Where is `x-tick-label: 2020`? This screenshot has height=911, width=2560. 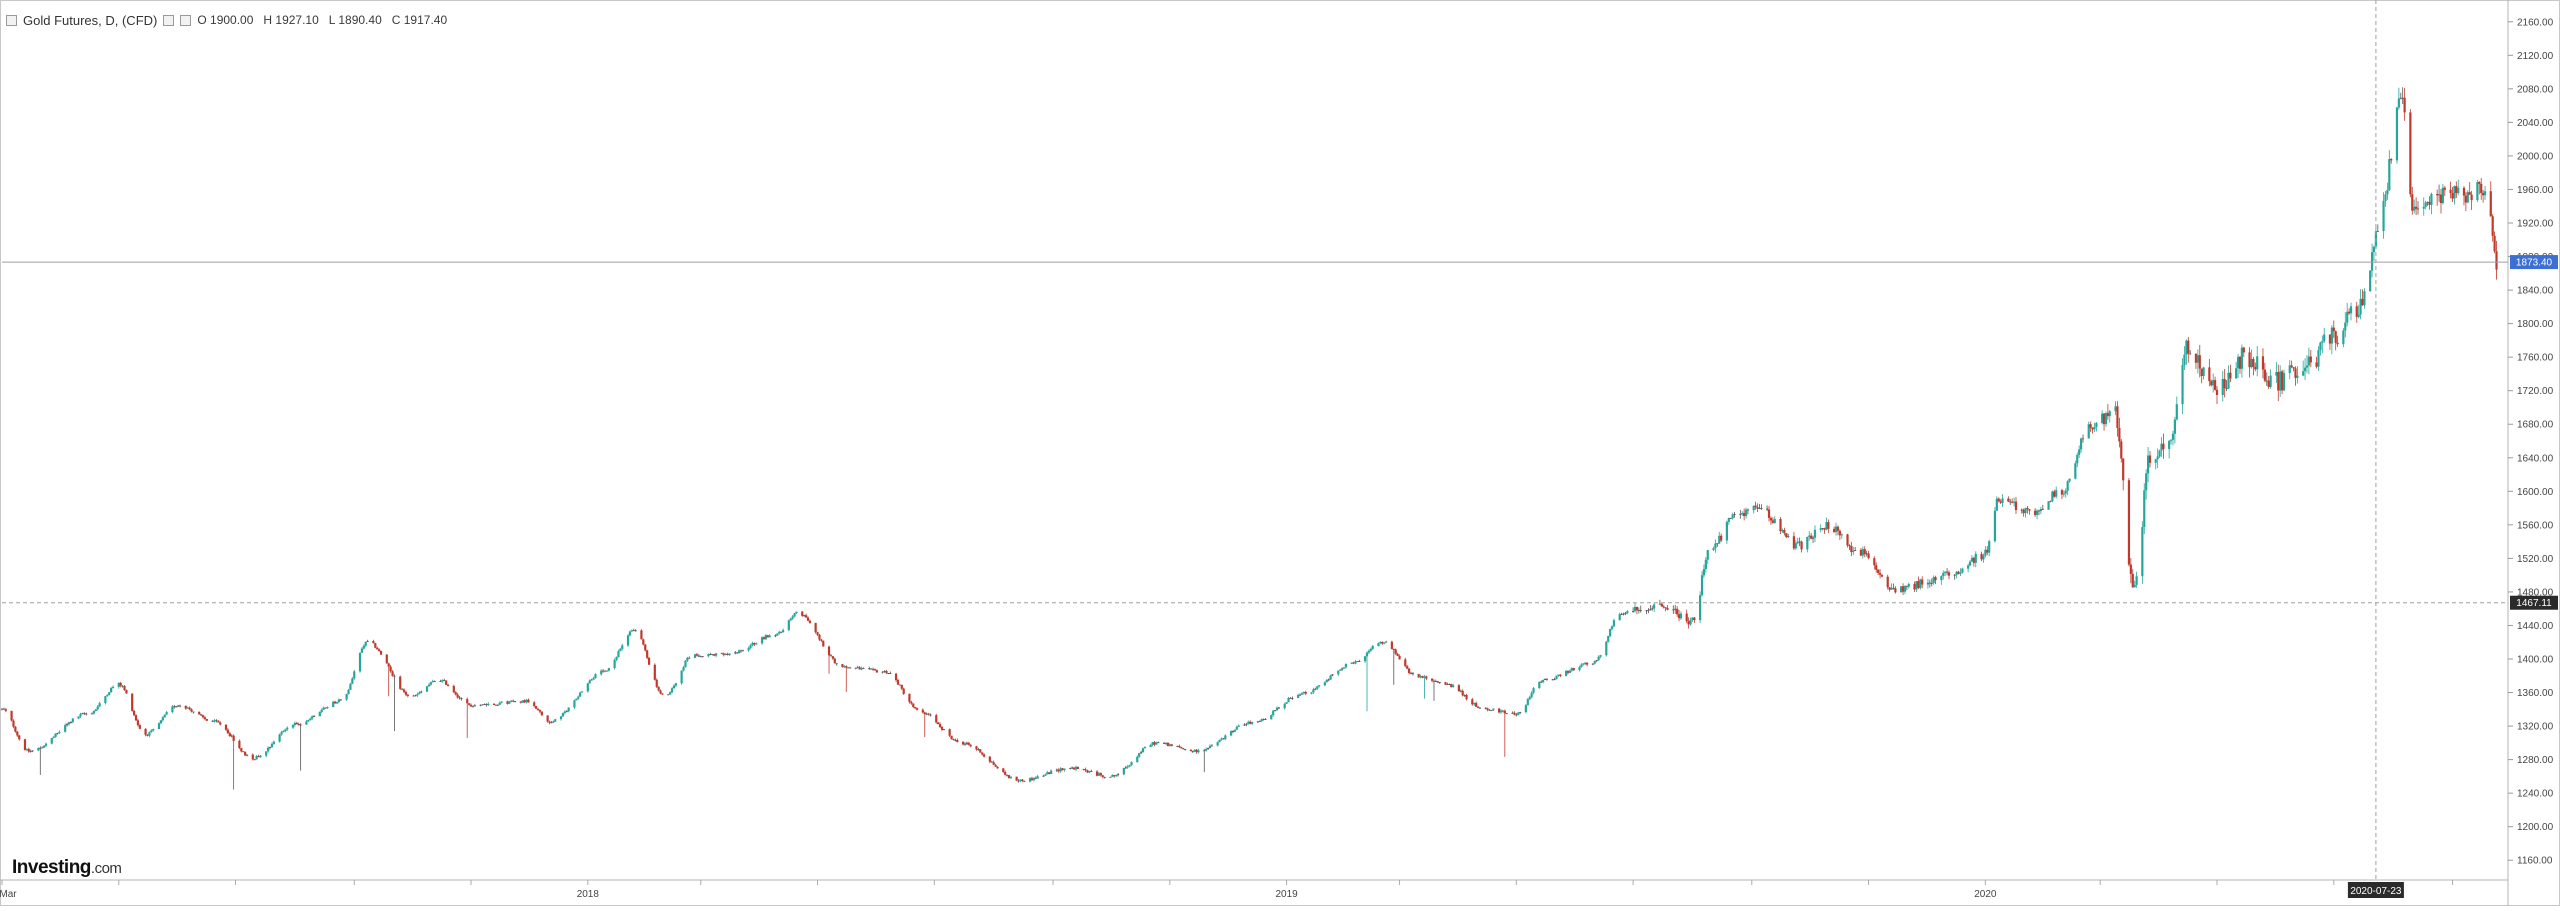
x-tick-label: 2020 is located at coordinates (1985, 894).